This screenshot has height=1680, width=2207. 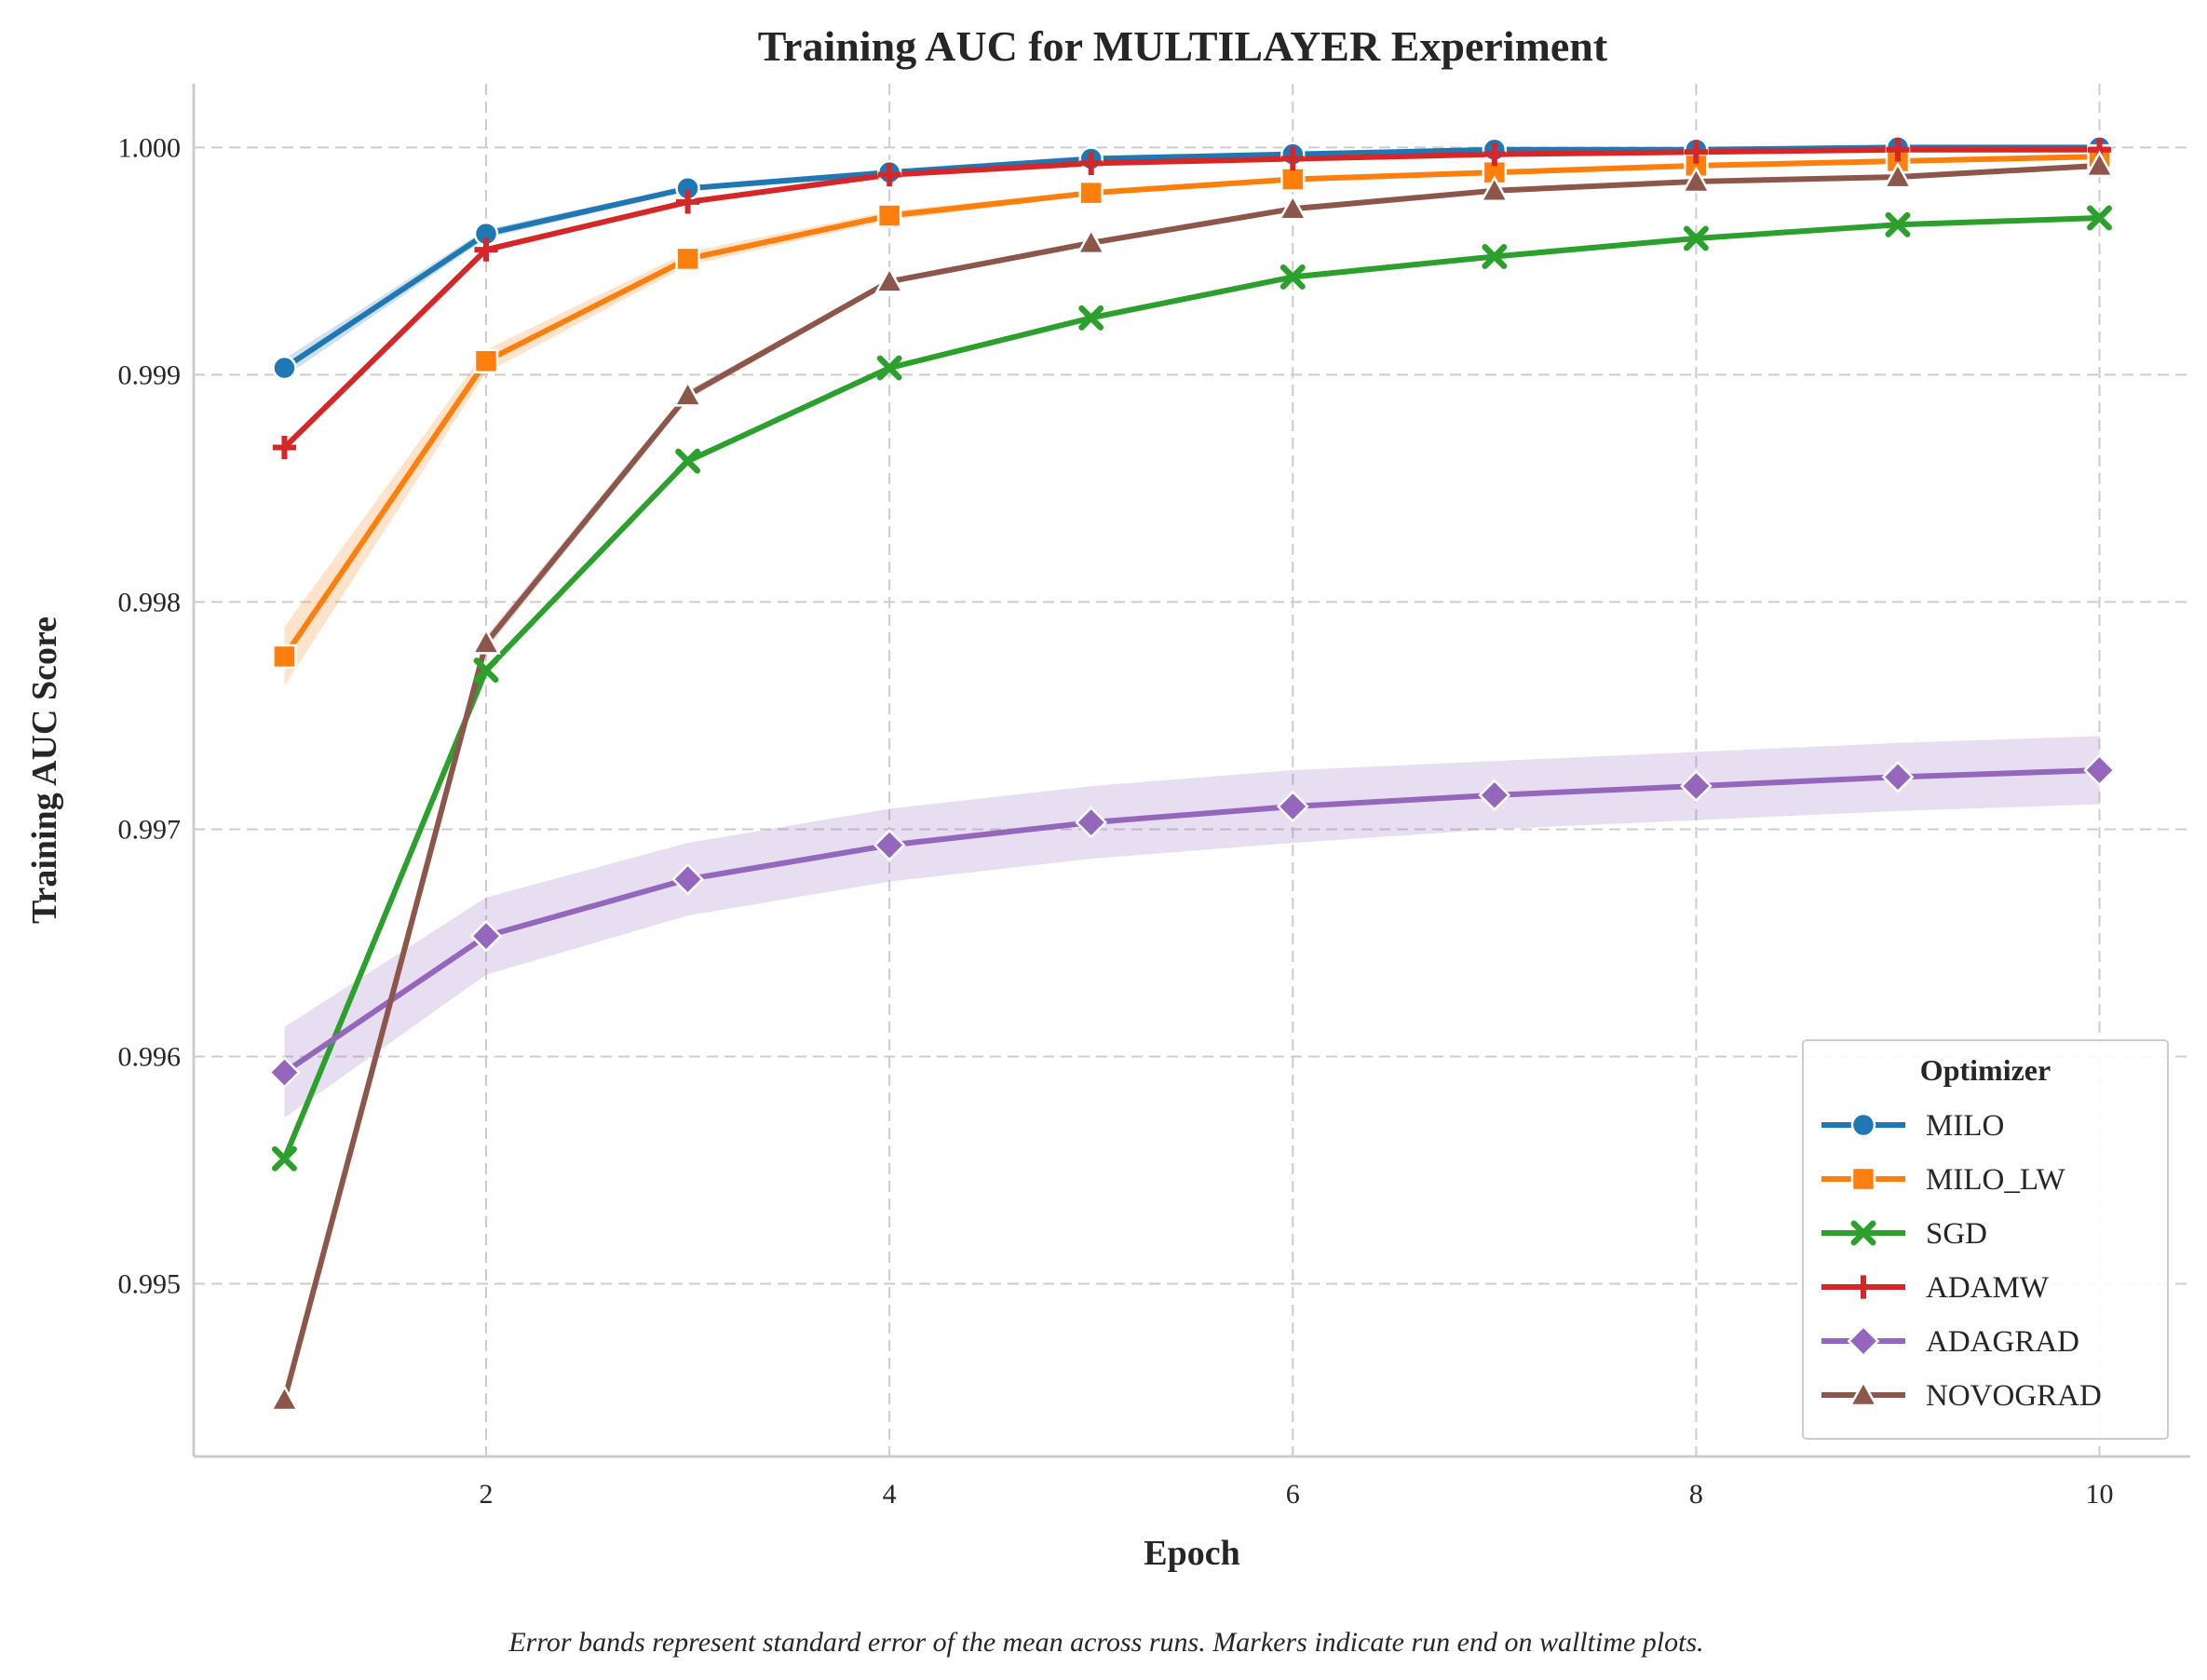 What do you see at coordinates (44, 770) in the screenshot?
I see `y-axis-label: Training AUC Score` at bounding box center [44, 770].